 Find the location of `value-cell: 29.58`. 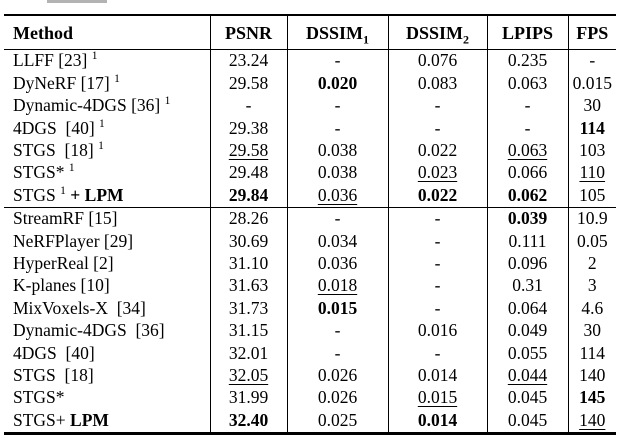

value-cell: 29.58 is located at coordinates (248, 150).